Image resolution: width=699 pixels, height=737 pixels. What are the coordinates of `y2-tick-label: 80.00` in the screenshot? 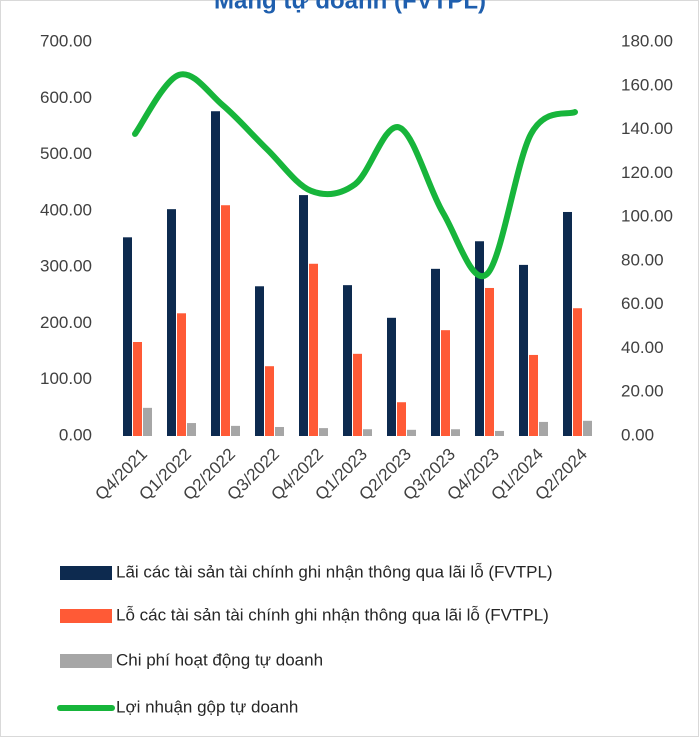 It's located at (642, 259).